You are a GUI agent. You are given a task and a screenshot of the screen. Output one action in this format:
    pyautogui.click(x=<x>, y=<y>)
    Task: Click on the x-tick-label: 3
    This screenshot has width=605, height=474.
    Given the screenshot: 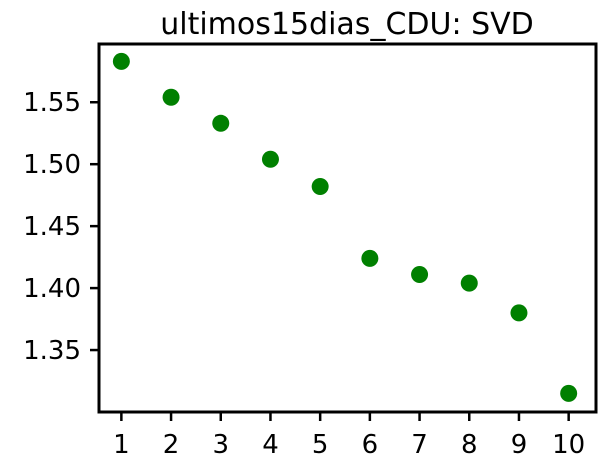 What is the action you would take?
    pyautogui.click(x=220, y=445)
    